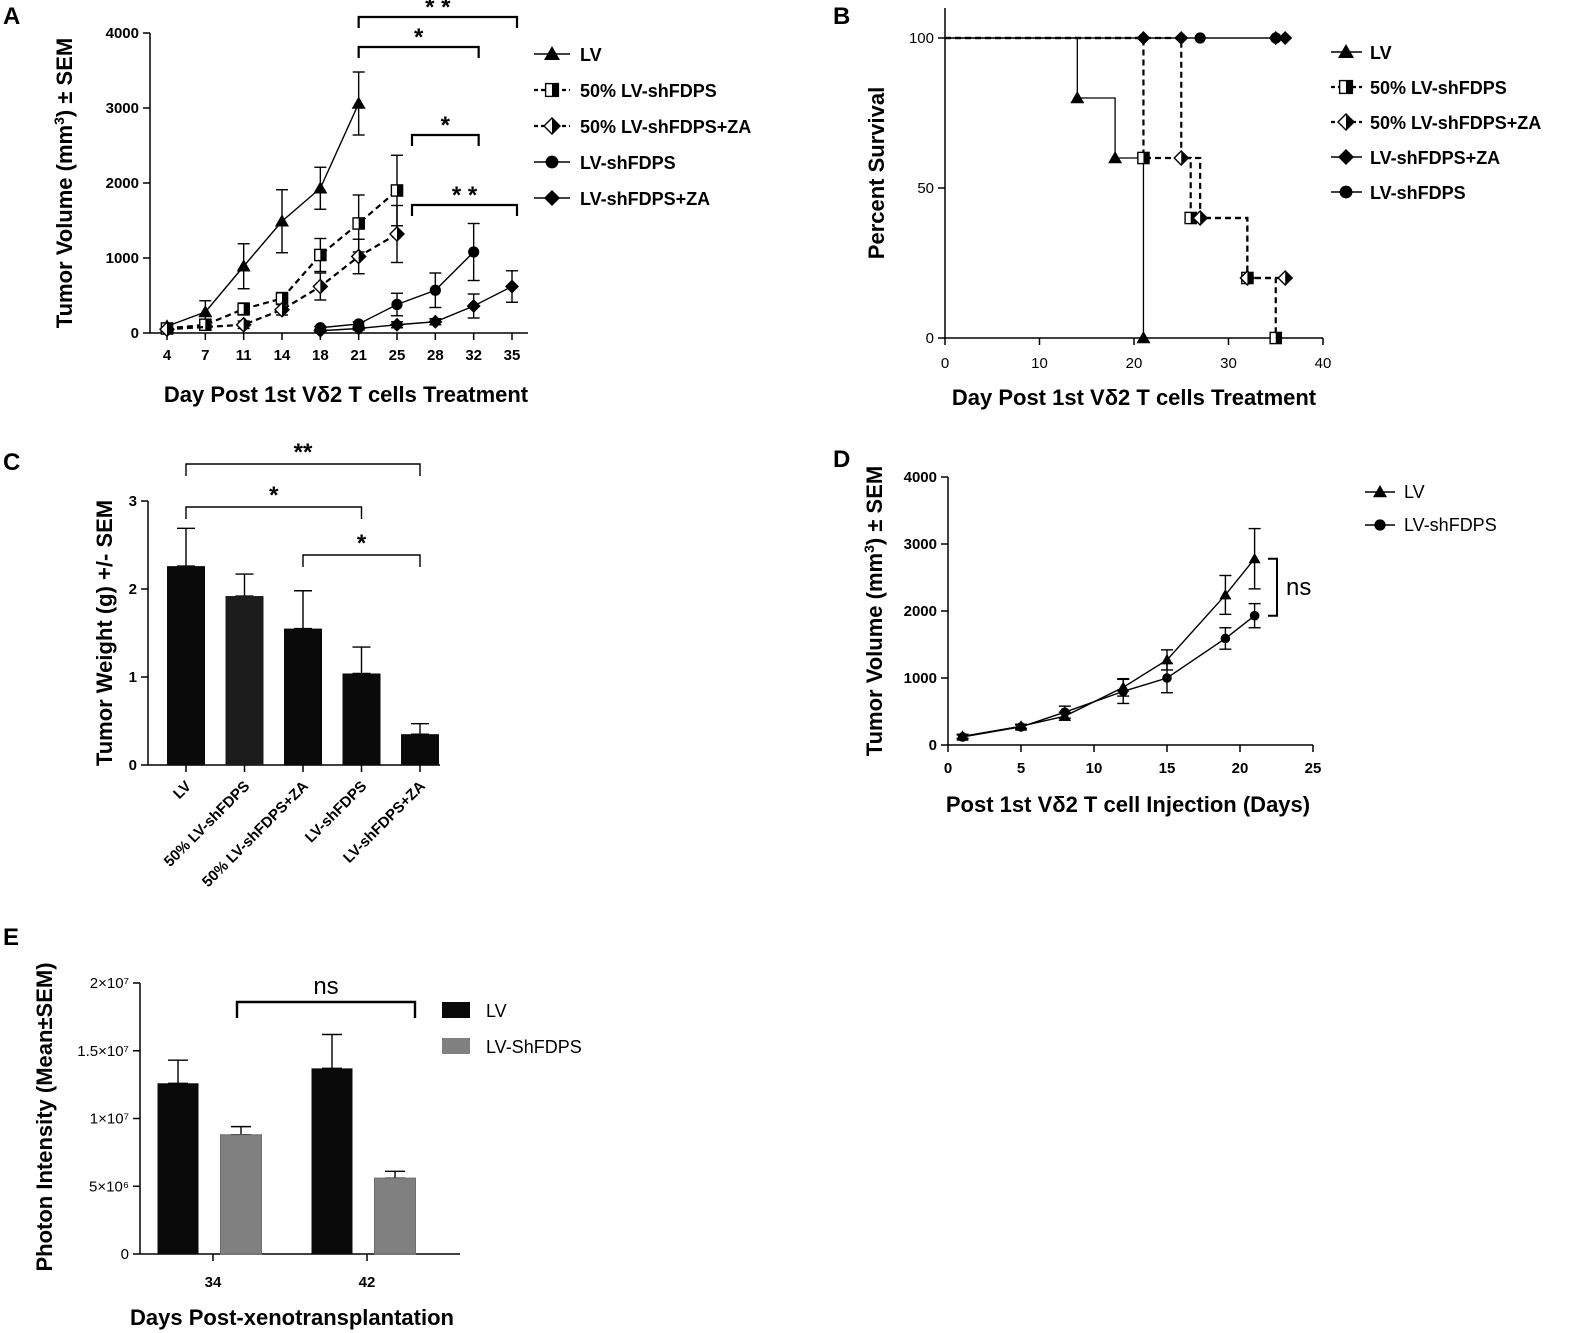  What do you see at coordinates (133, 501) in the screenshot?
I see `c-y-tick-label: 3` at bounding box center [133, 501].